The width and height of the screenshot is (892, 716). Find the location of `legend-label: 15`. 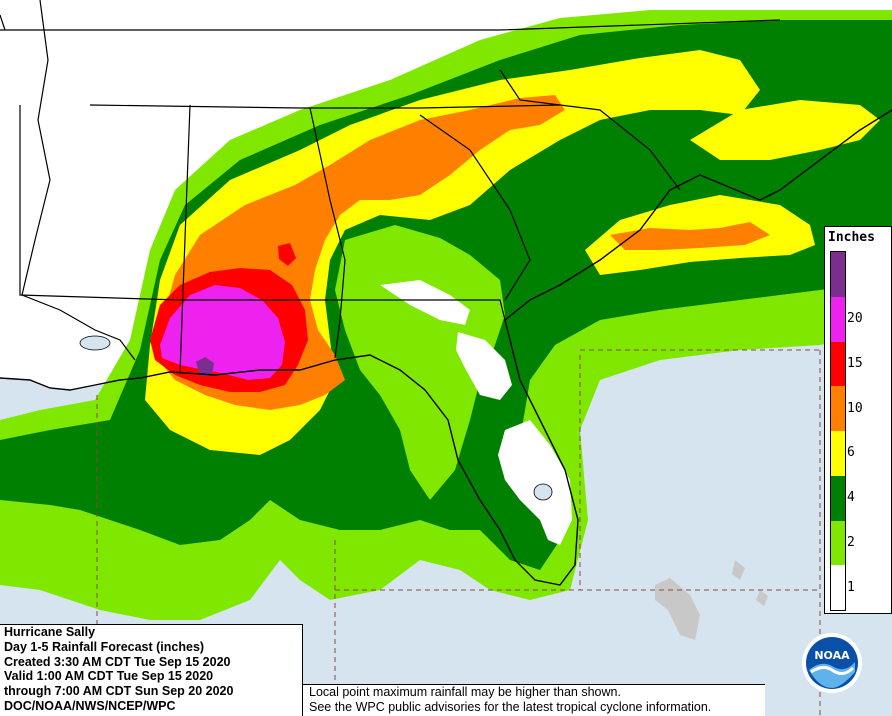

legend-label: 15 is located at coordinates (855, 363).